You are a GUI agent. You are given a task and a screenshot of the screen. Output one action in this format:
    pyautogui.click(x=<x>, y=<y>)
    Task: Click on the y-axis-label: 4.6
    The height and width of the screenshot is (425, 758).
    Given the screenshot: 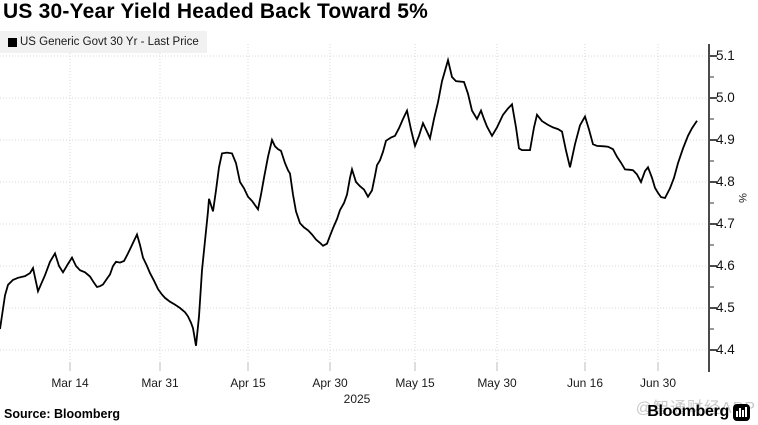 What is the action you would take?
    pyautogui.click(x=725, y=265)
    